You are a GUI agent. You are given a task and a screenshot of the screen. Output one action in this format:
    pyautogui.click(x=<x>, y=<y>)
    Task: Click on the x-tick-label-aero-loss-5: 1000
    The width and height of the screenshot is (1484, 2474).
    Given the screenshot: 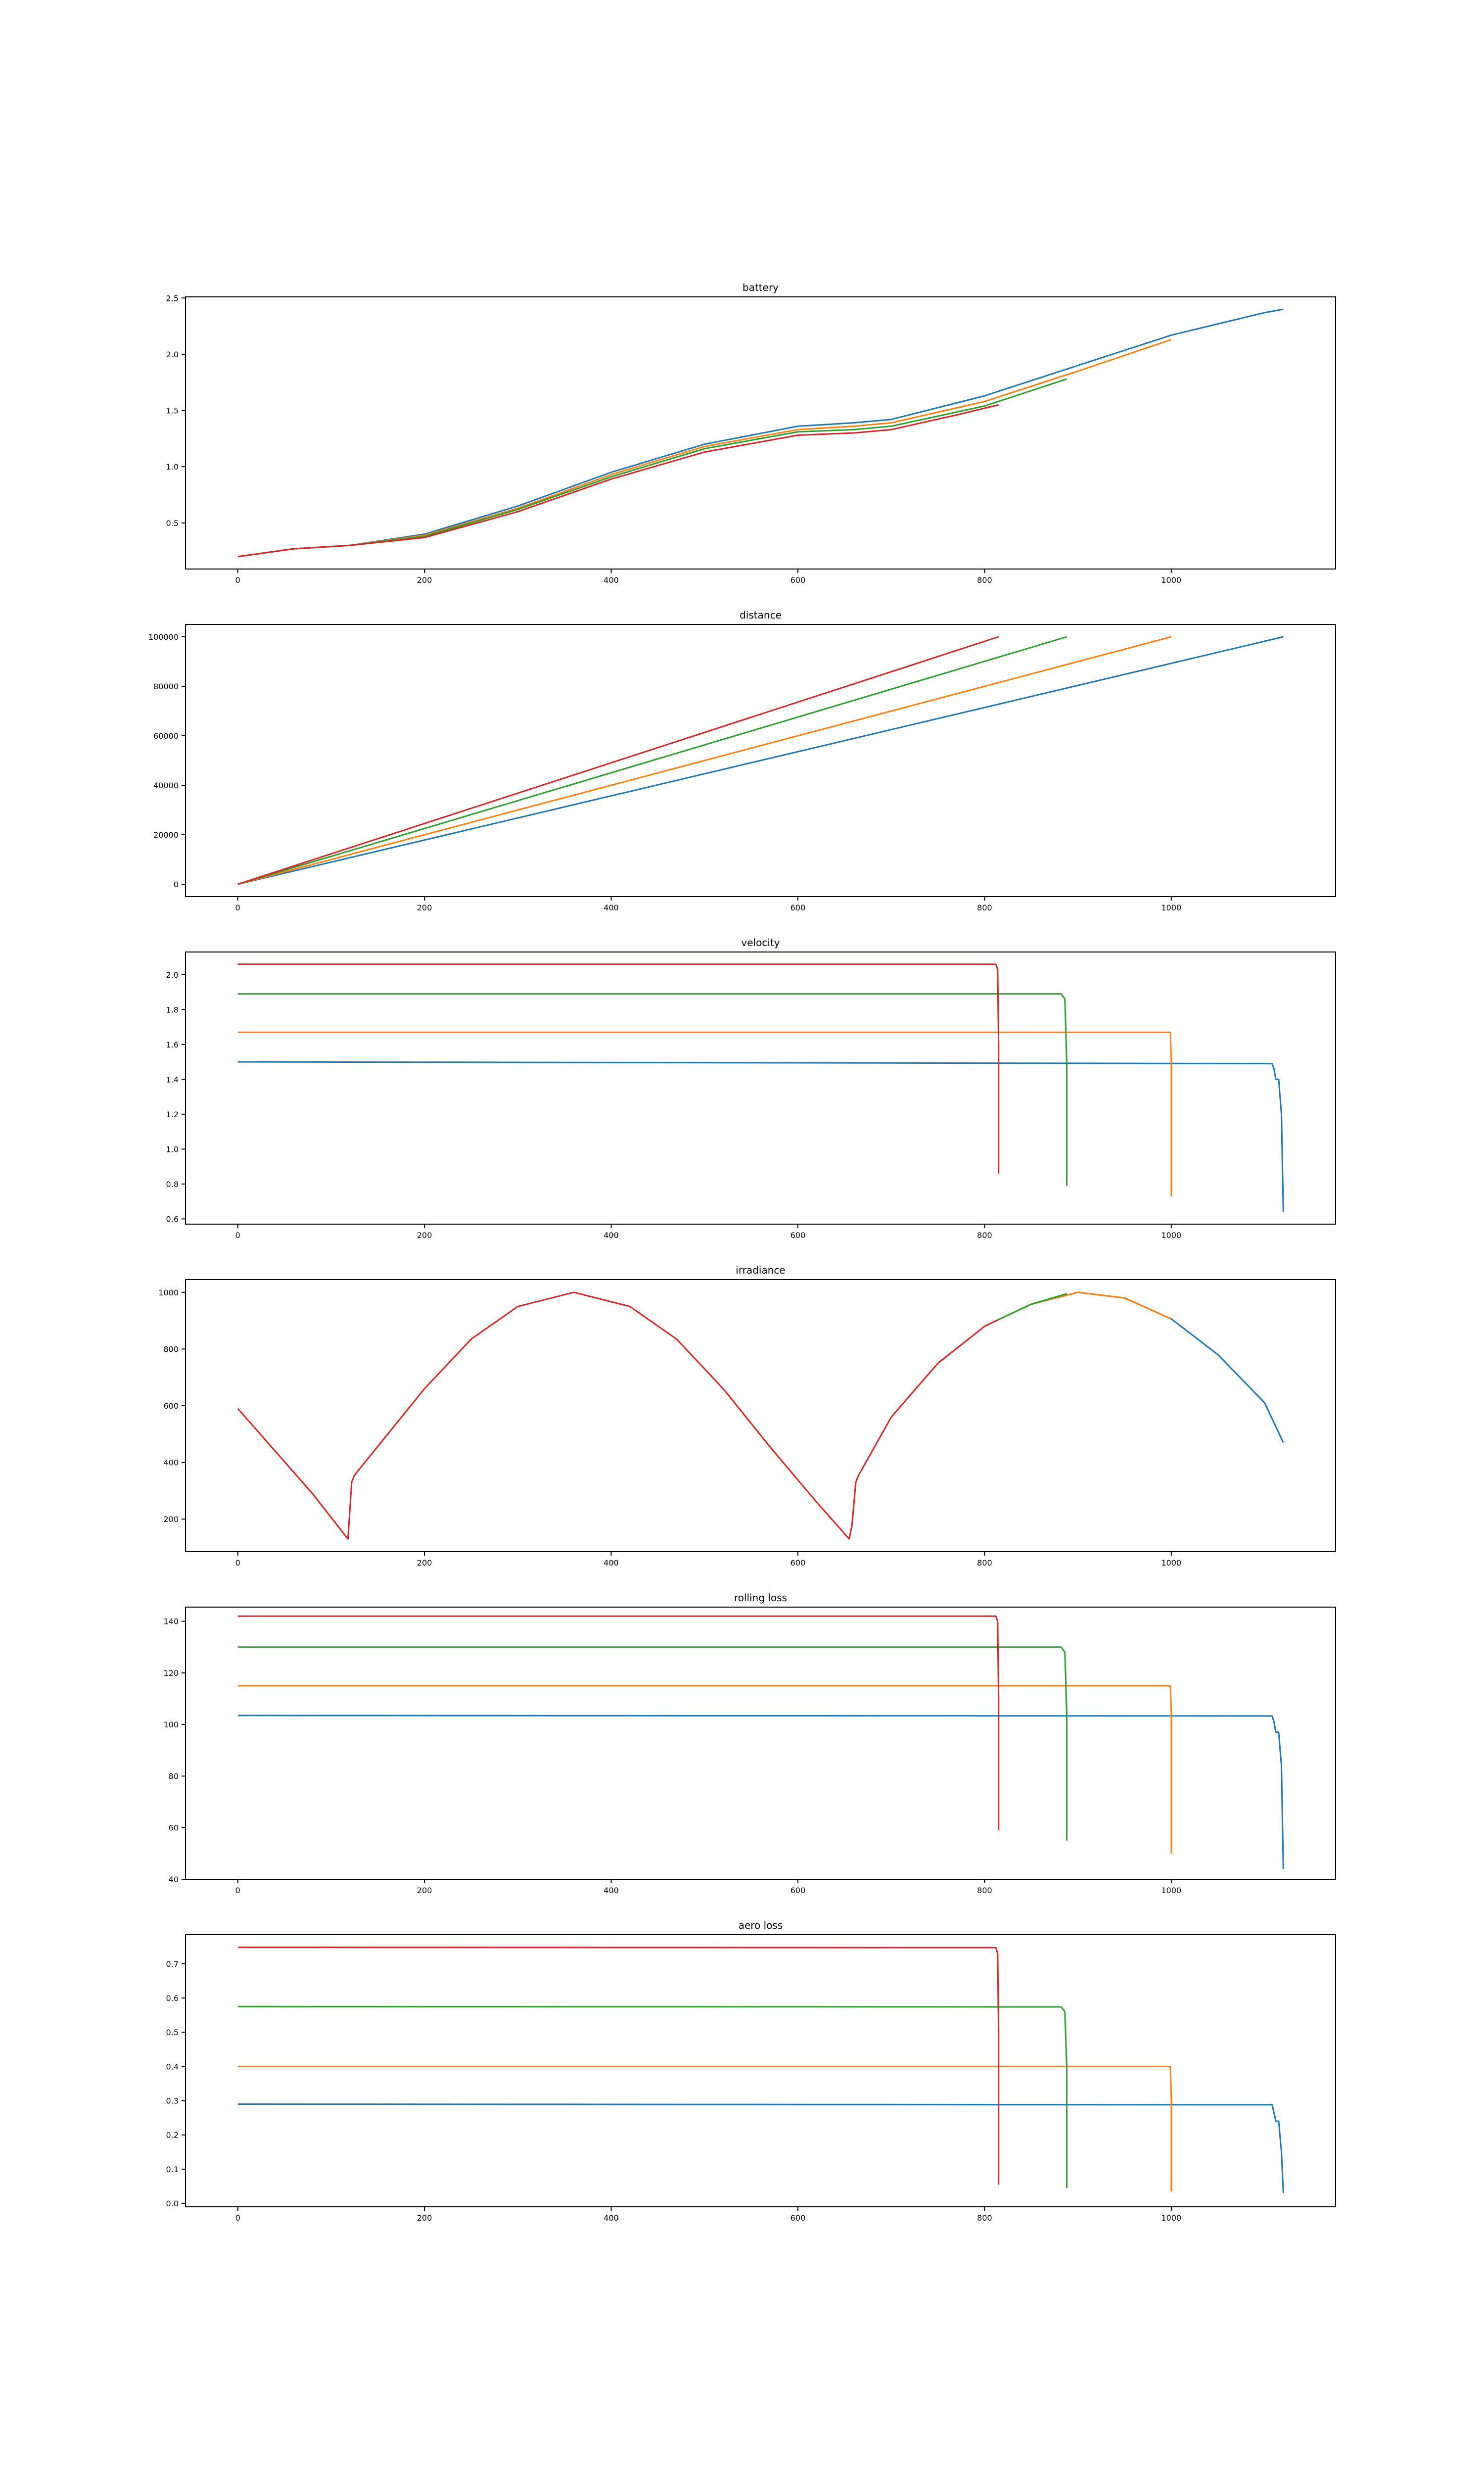 What is the action you would take?
    pyautogui.click(x=1171, y=2218)
    